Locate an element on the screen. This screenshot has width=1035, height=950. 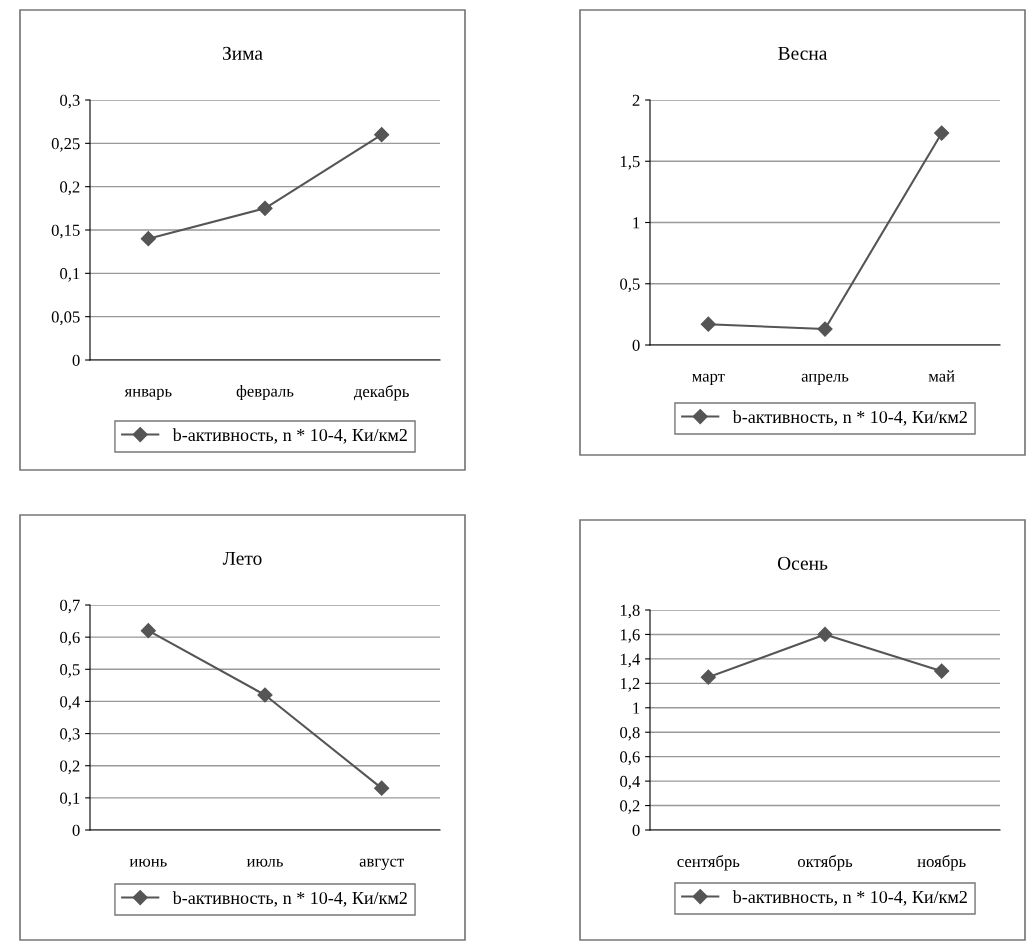
y-tick-label: 1,6 is located at coordinates (630, 636).